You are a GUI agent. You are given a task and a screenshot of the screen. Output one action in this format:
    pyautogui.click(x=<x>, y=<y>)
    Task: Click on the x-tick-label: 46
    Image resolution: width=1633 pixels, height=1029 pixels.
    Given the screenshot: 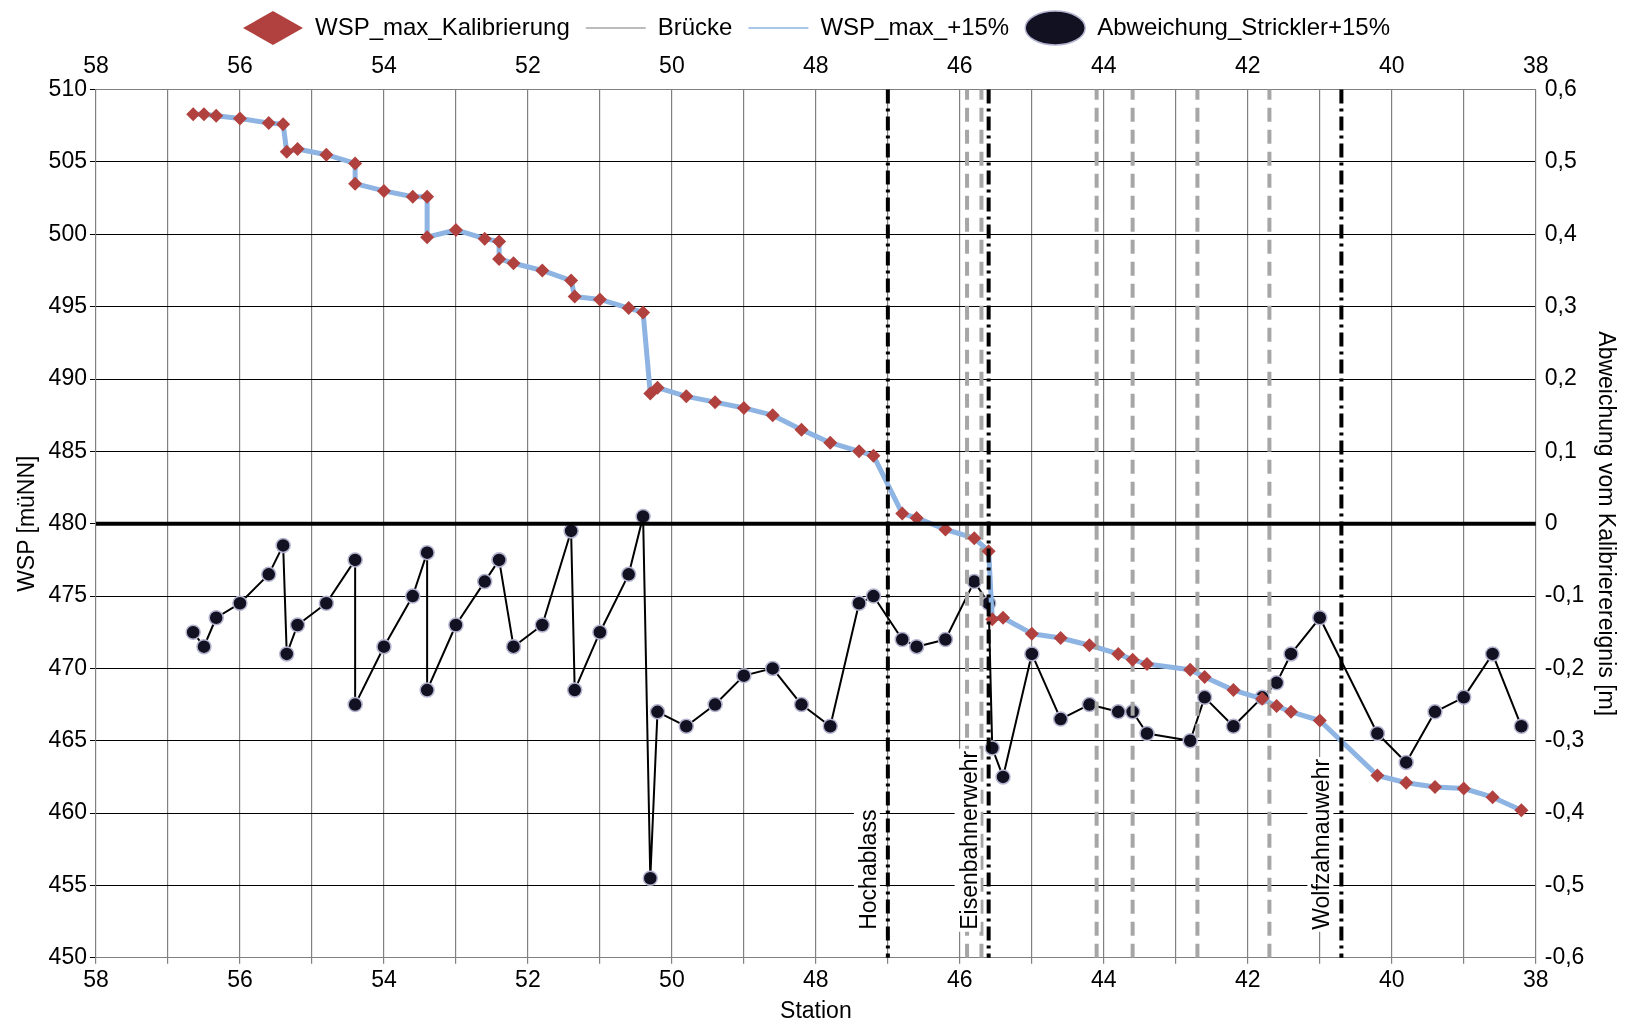 What is the action you would take?
    pyautogui.click(x=960, y=978)
    